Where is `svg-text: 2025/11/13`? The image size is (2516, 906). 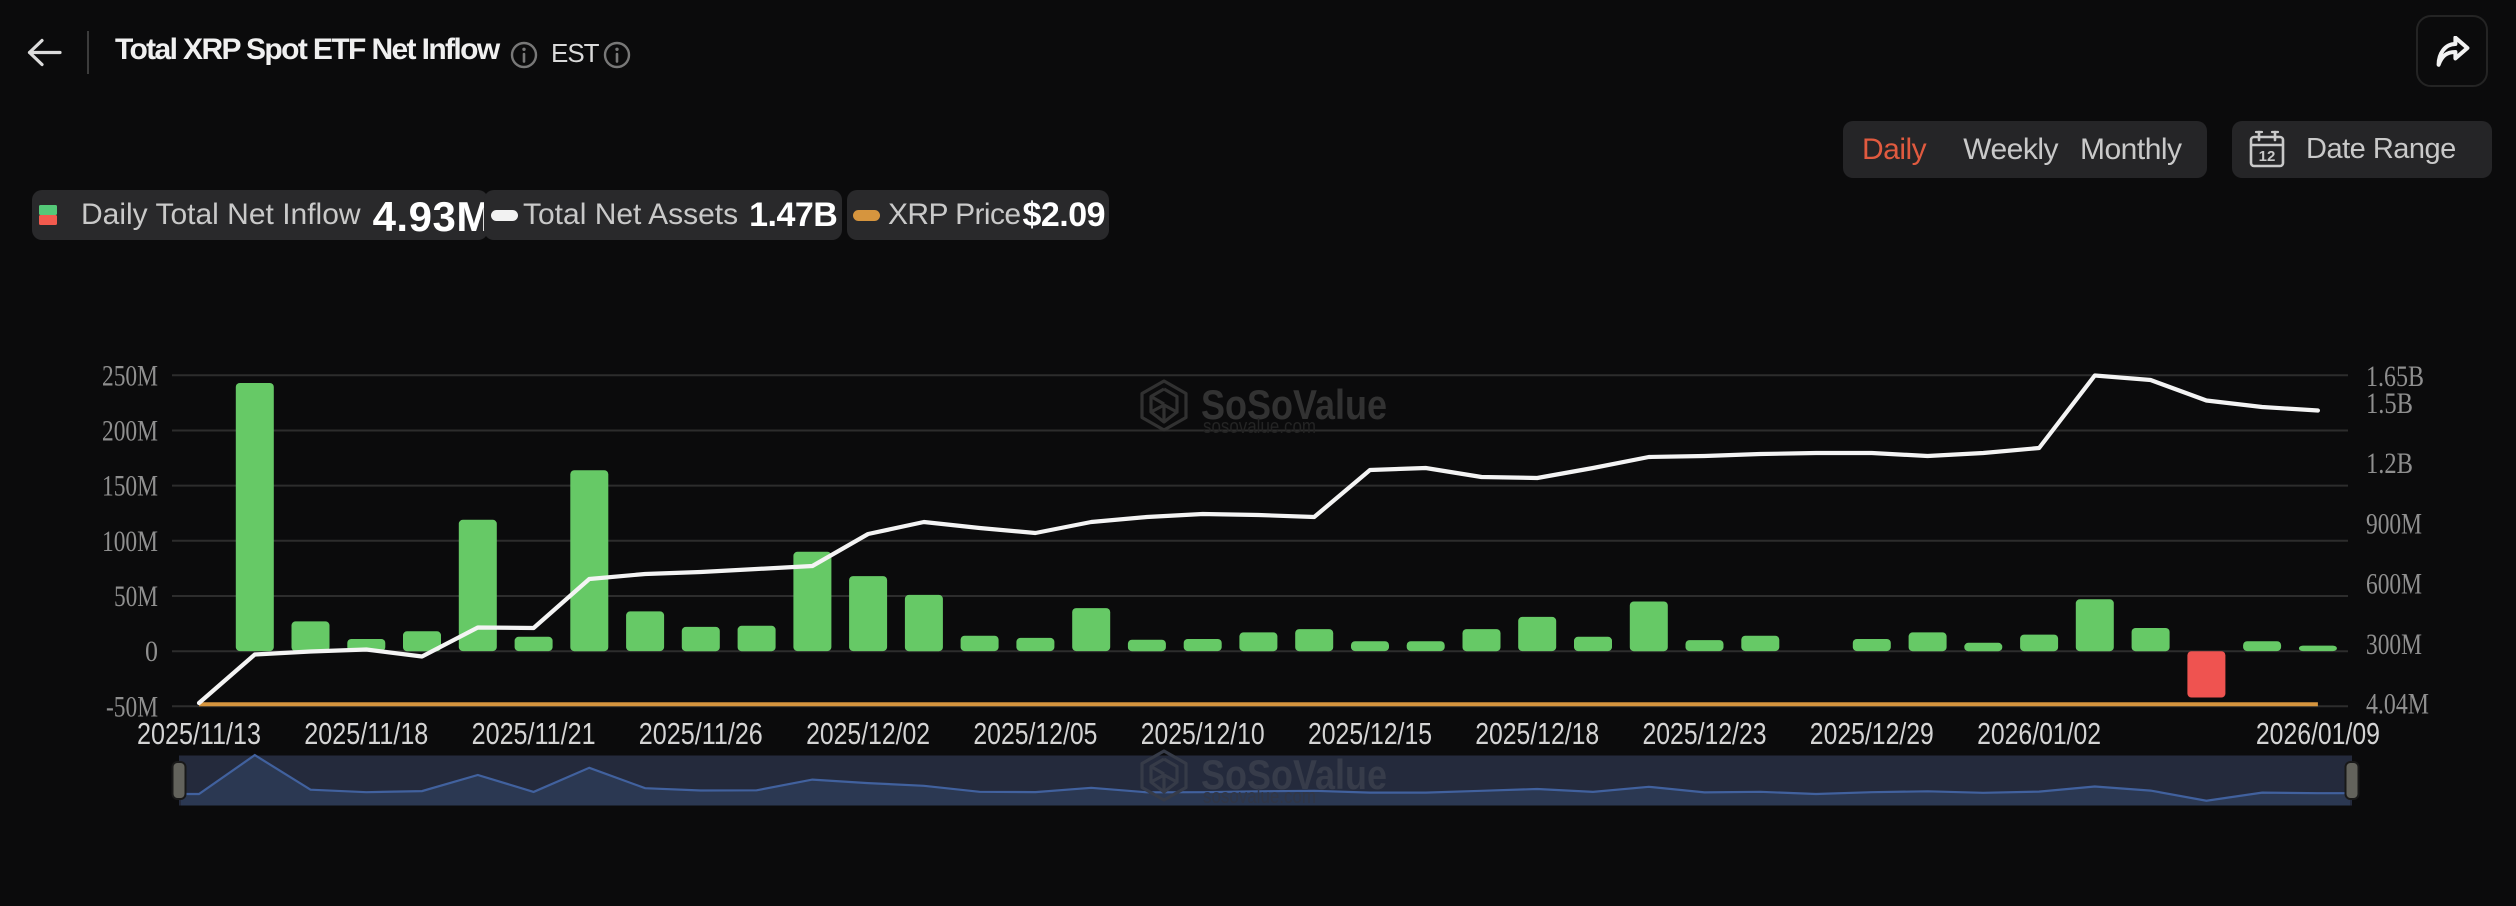
svg-text: 2025/11/13 is located at coordinates (199, 733).